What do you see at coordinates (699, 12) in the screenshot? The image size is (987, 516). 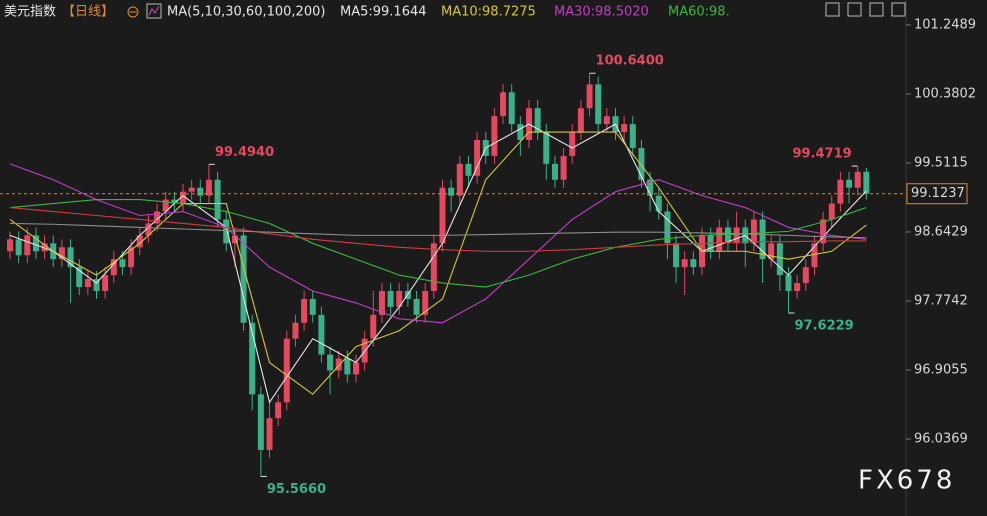 I see `legend-entry: MA60:98.` at bounding box center [699, 12].